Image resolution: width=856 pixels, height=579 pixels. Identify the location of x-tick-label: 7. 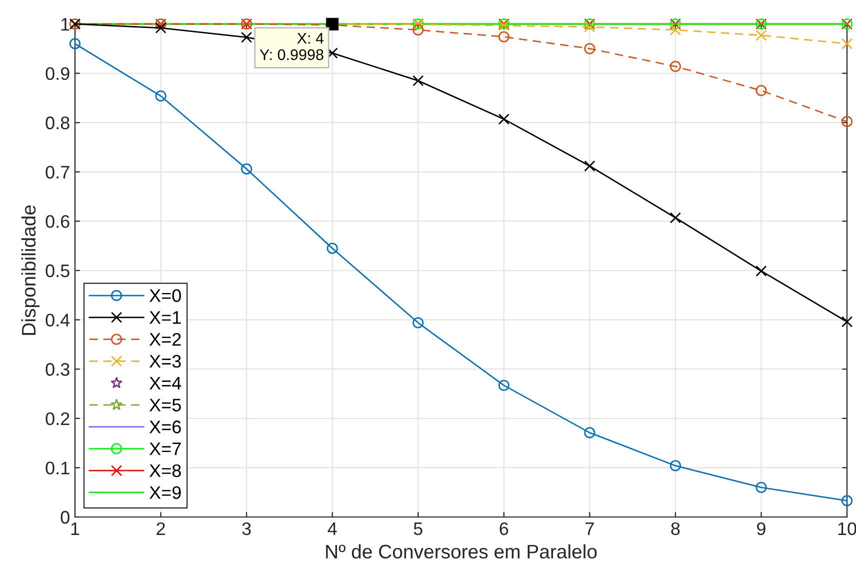
(590, 528).